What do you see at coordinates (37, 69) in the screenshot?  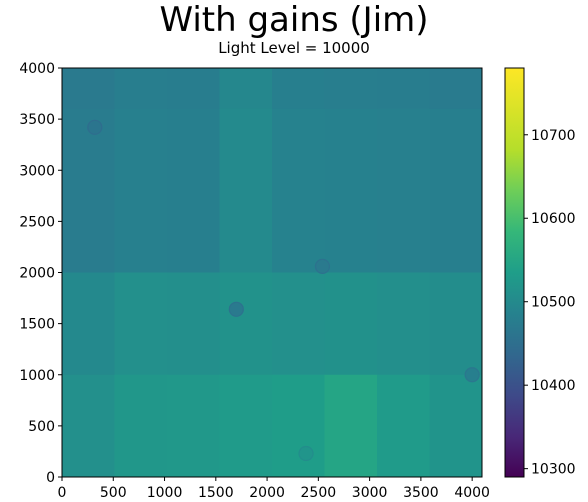 I see `y-tick-label: 4000` at bounding box center [37, 69].